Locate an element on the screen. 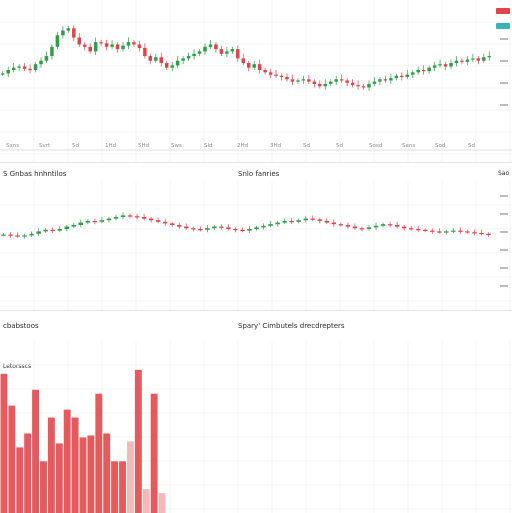  chart-3-title: Spary' Cimbutels drecdrepters is located at coordinates (291, 326).